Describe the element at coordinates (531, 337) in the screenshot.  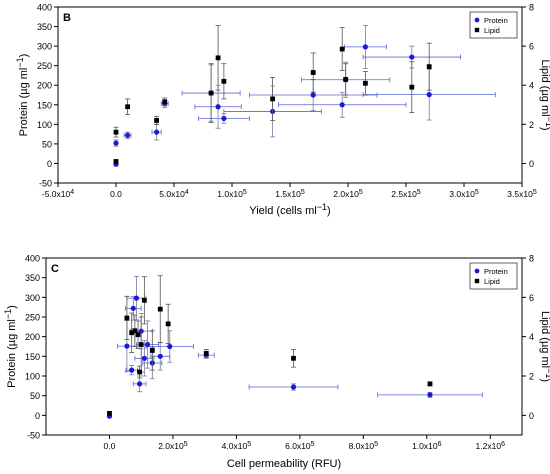
I see `y-right-tick-label: 4` at that location.